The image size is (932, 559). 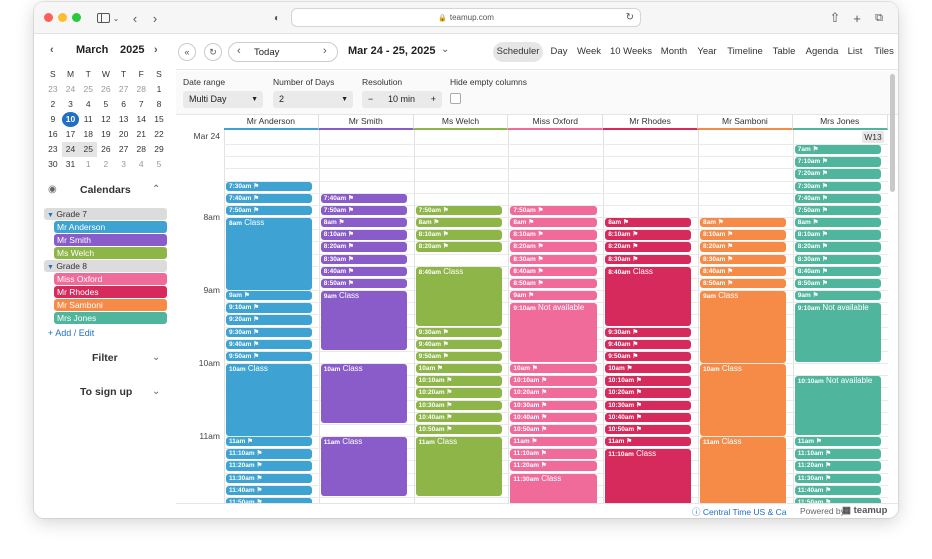 I want to click on event-block: 8:40am ⚑, so click(x=838, y=271).